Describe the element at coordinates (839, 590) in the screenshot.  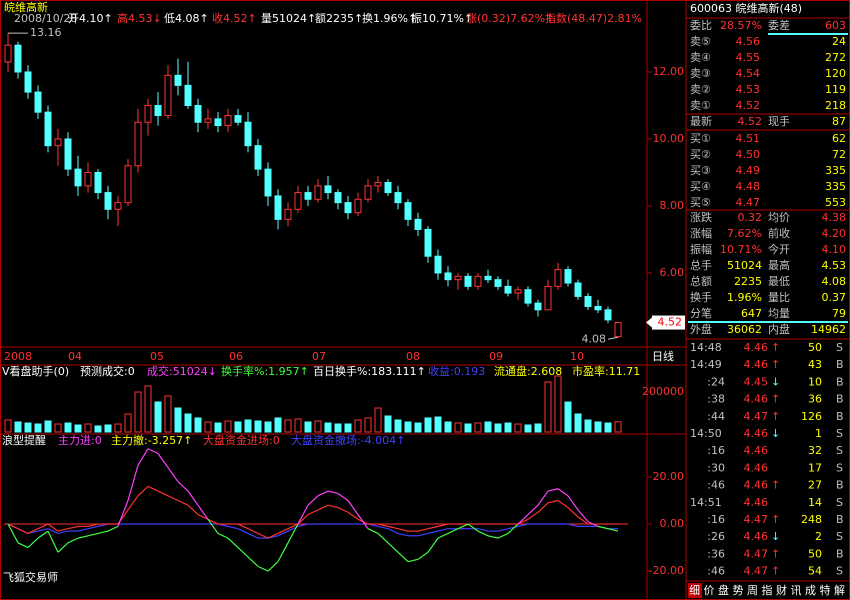
I see `tab: 解` at that location.